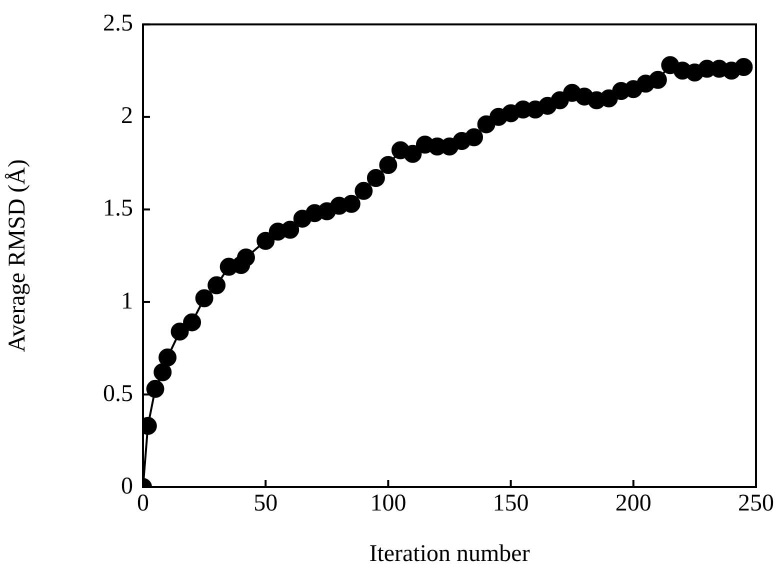  Describe the element at coordinates (118, 23) in the screenshot. I see `y-tick-label: 2.5` at that location.